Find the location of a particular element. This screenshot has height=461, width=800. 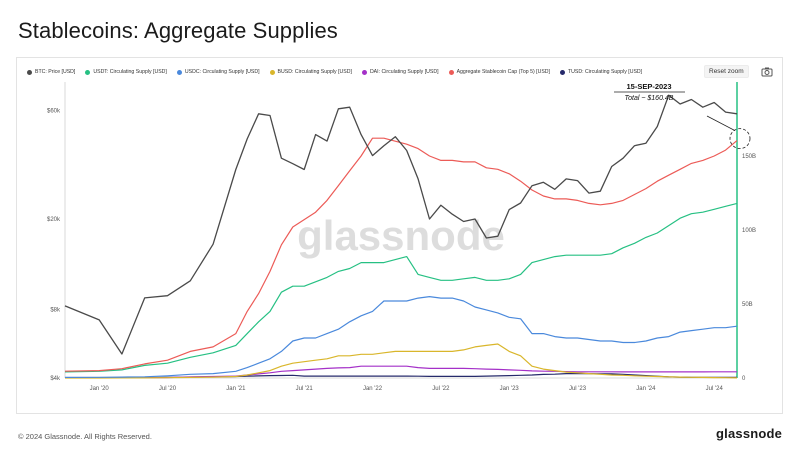

annotation-date: 15-SEP-2023 is located at coordinates (648, 86).